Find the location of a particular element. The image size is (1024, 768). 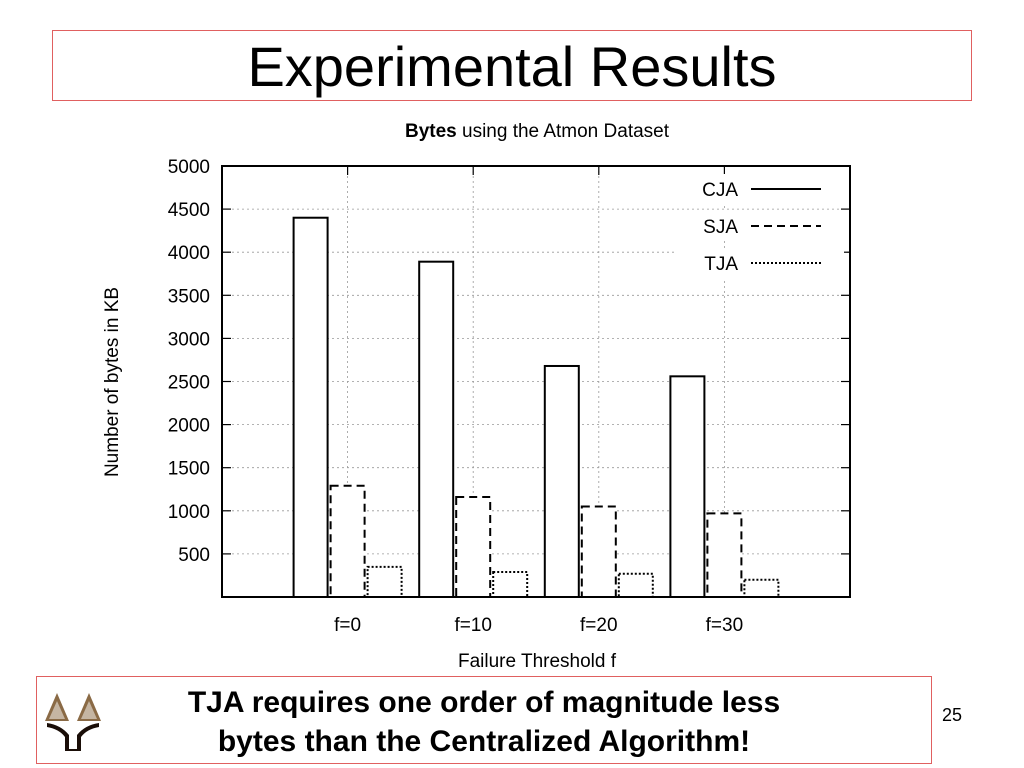

x-tick-label: f=0 is located at coordinates (347, 625).